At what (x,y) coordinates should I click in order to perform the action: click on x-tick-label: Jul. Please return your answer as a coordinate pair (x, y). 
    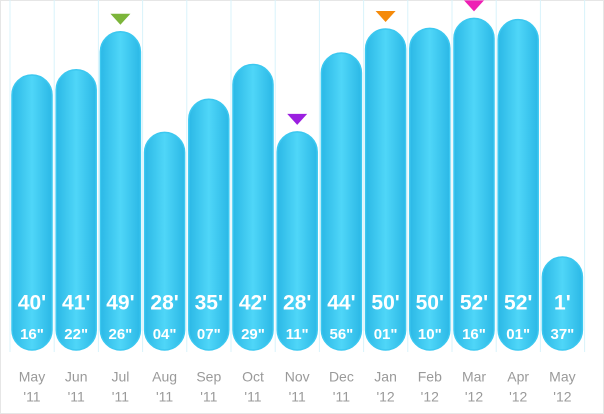
    Looking at the image, I should click on (120, 377).